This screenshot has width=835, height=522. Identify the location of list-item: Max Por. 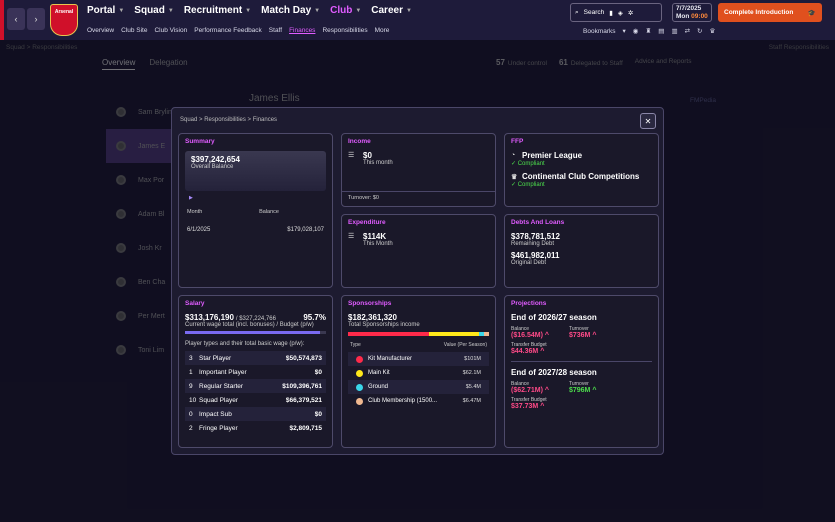
(176, 180).